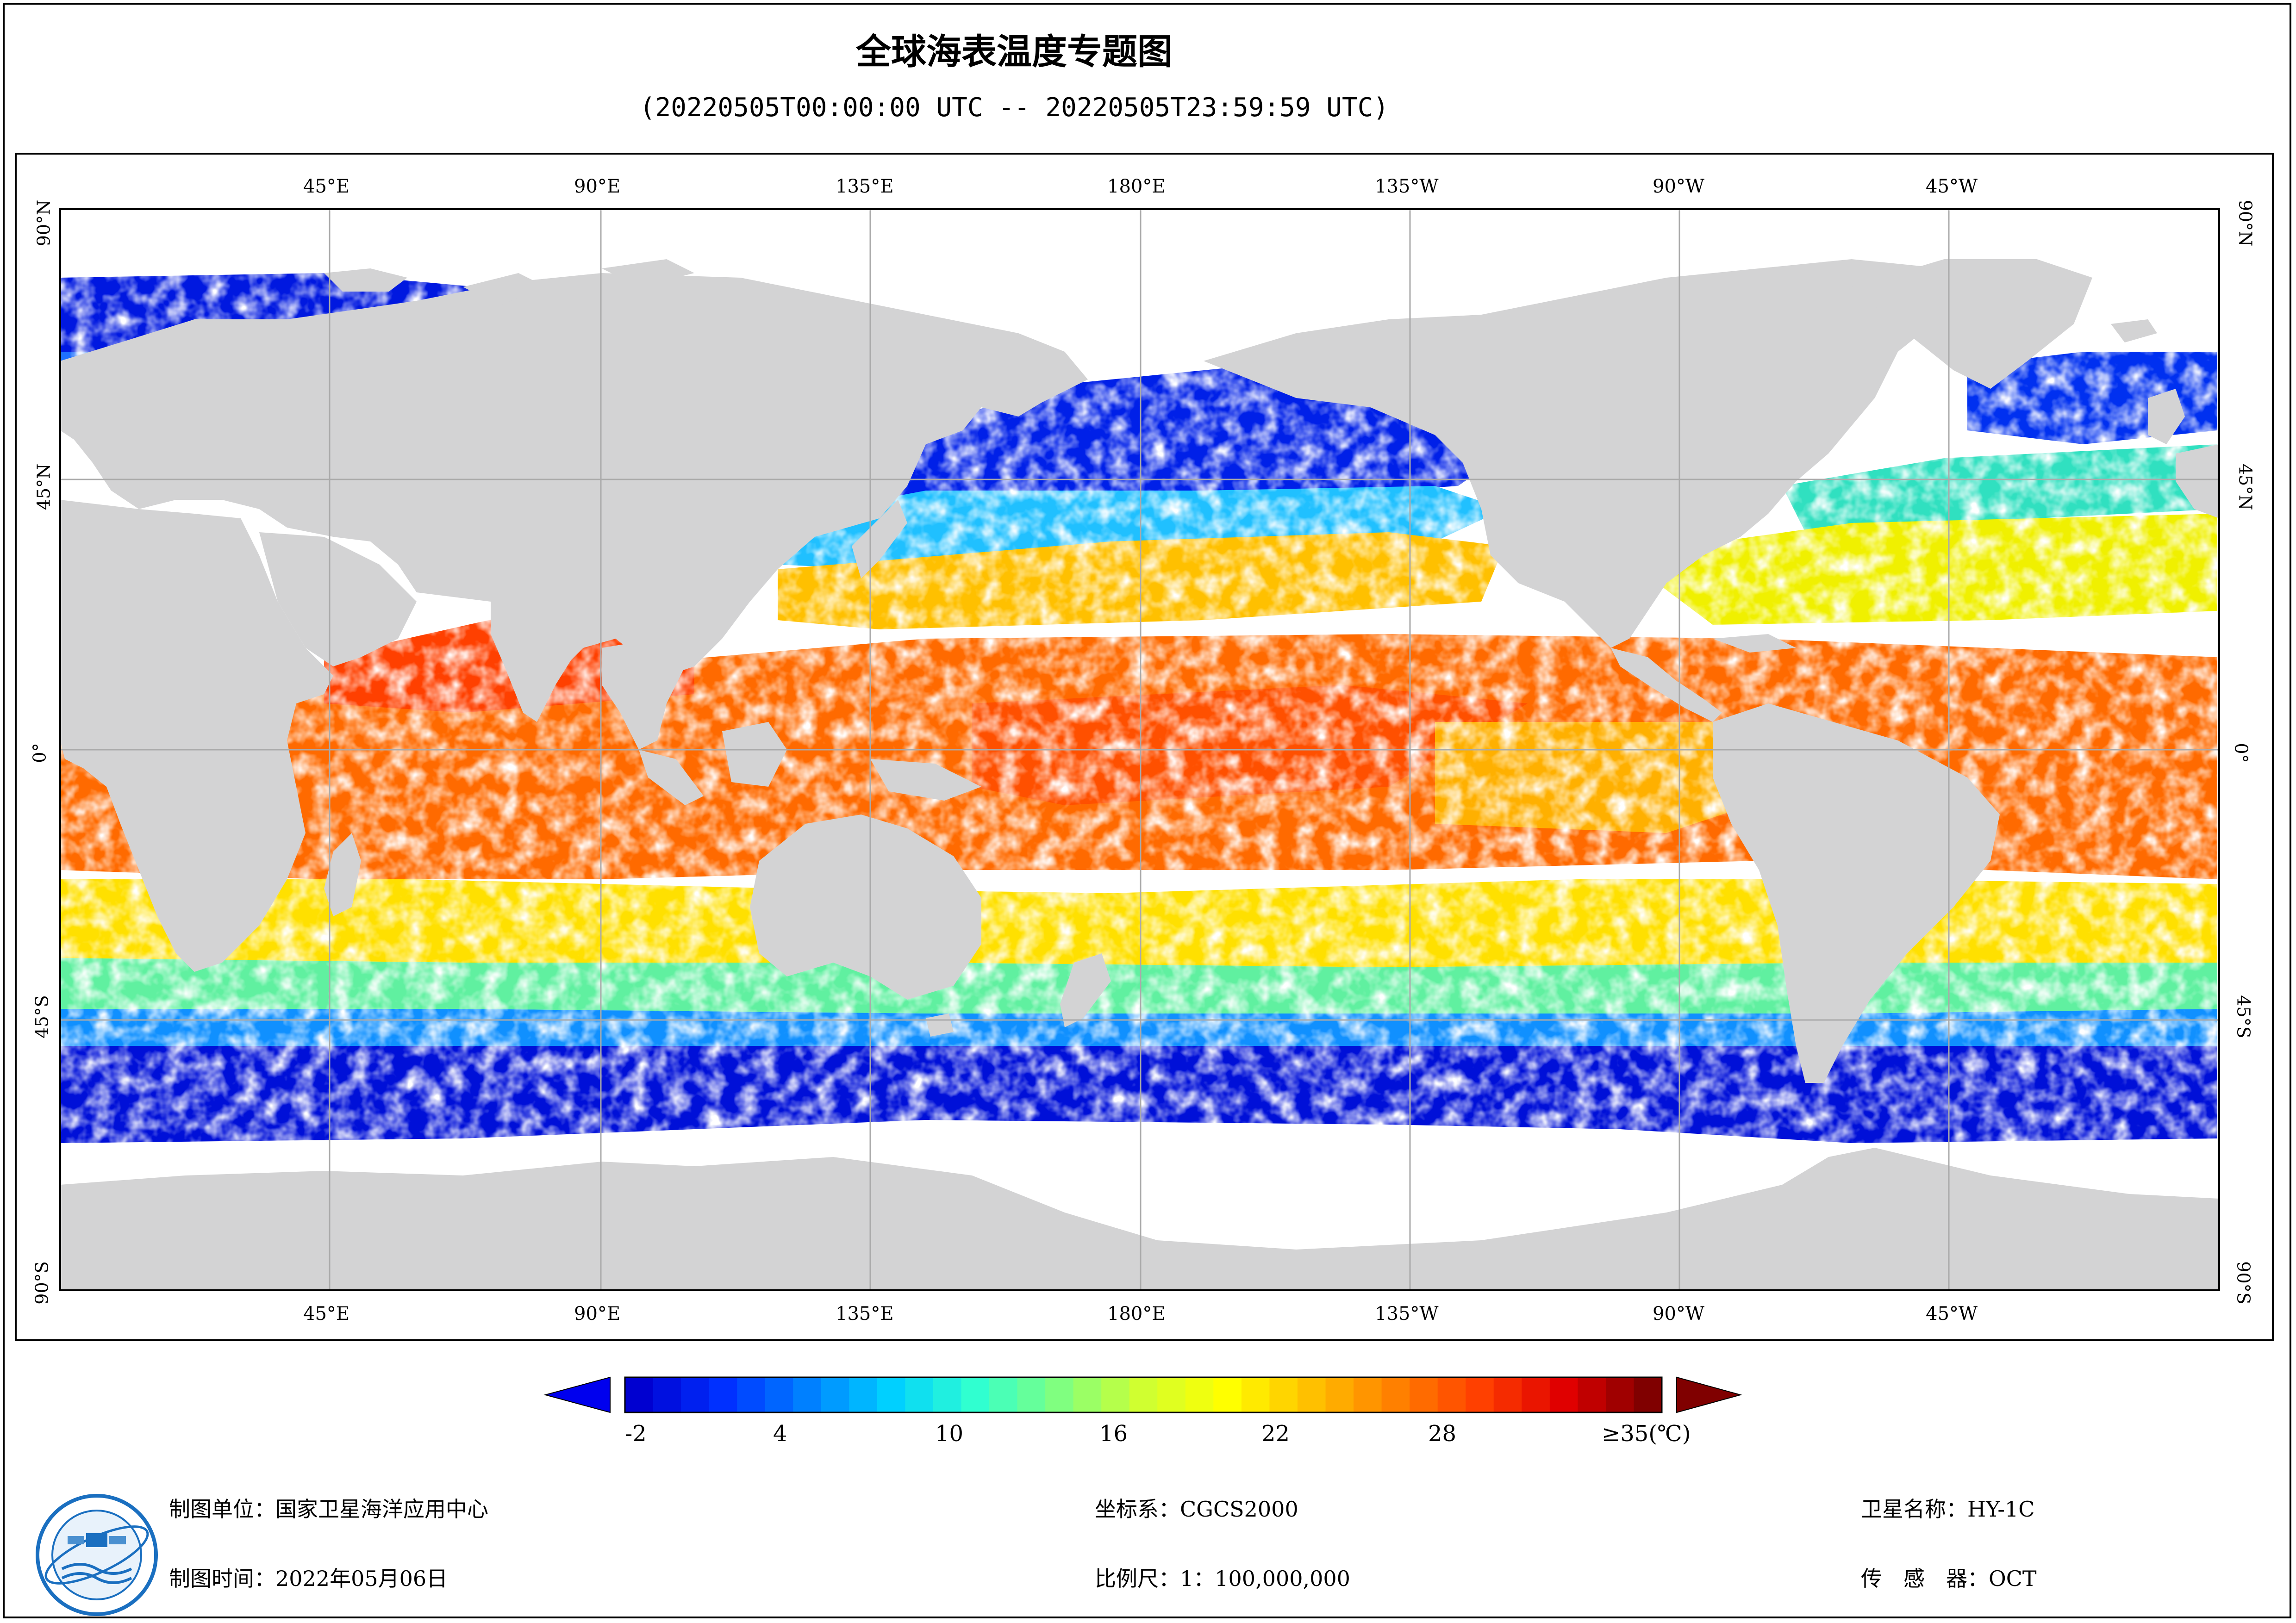 Image resolution: width=2296 pixels, height=1623 pixels. What do you see at coordinates (365, 280) in the screenshot?
I see `svalbard-islands` at bounding box center [365, 280].